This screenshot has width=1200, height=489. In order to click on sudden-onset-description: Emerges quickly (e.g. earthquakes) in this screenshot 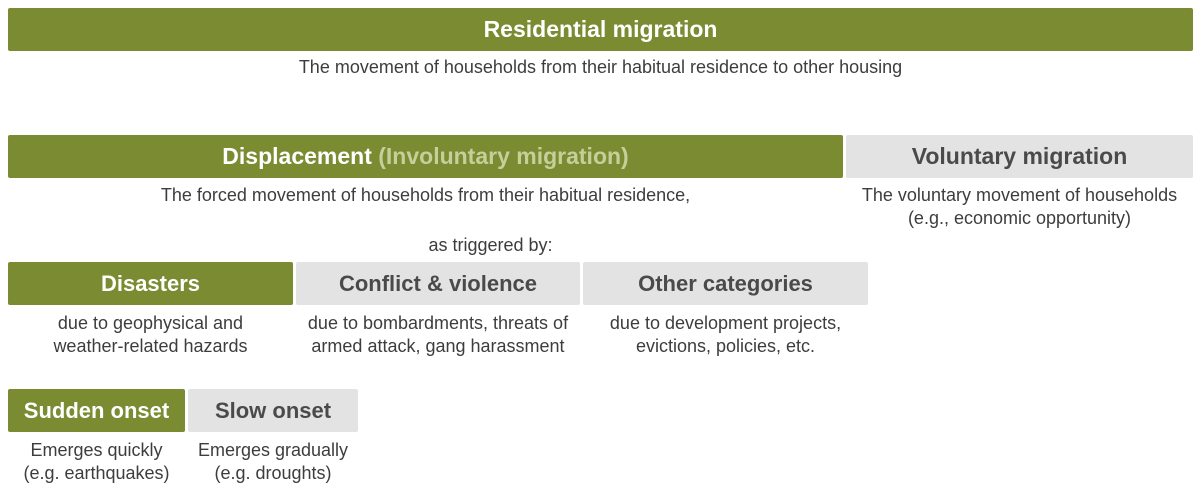, I will do `click(96, 461)`.